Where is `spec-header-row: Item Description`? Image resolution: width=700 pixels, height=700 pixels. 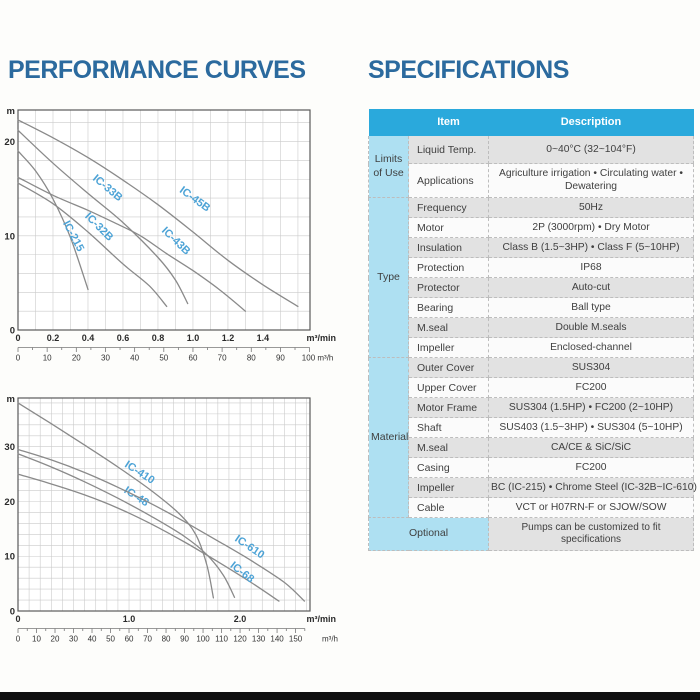 spec-header-row: Item Description is located at coordinates (531, 122).